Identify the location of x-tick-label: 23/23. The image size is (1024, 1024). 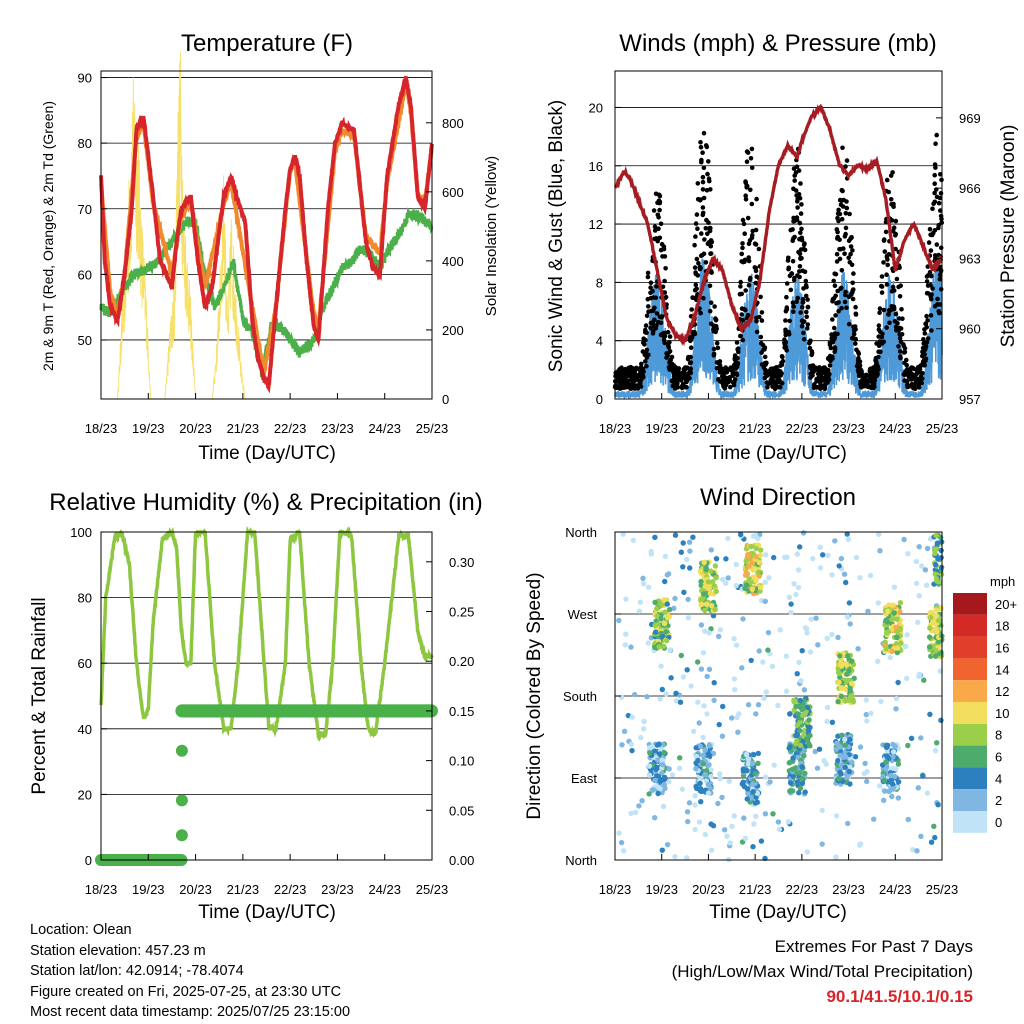
(337, 889).